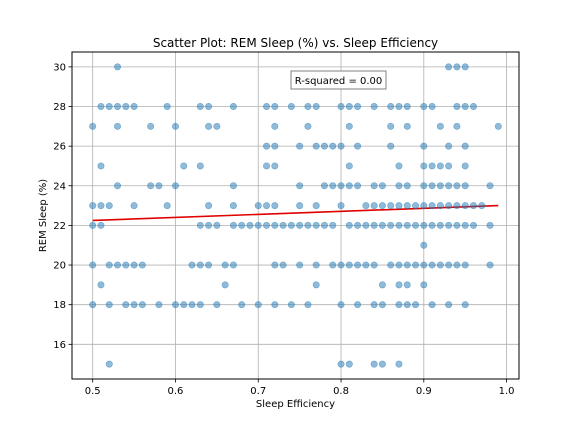  What do you see at coordinates (338, 80) in the screenshot?
I see `r-squared-annotation: R-squared = 0.00` at bounding box center [338, 80].